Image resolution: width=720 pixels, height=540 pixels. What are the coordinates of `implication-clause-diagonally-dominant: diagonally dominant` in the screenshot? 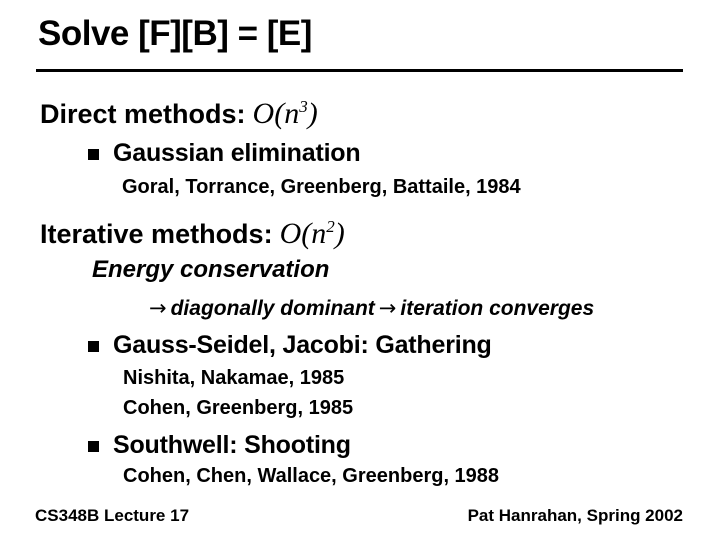 It's located at (272, 308).